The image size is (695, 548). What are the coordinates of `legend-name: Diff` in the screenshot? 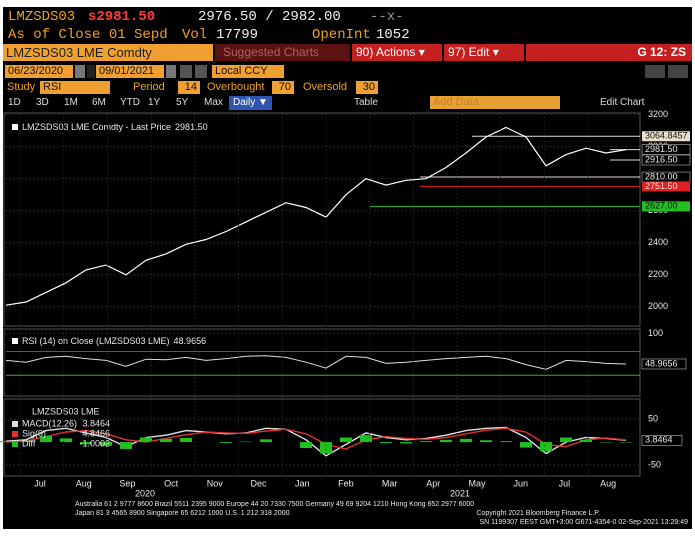 It's located at (29, 443).